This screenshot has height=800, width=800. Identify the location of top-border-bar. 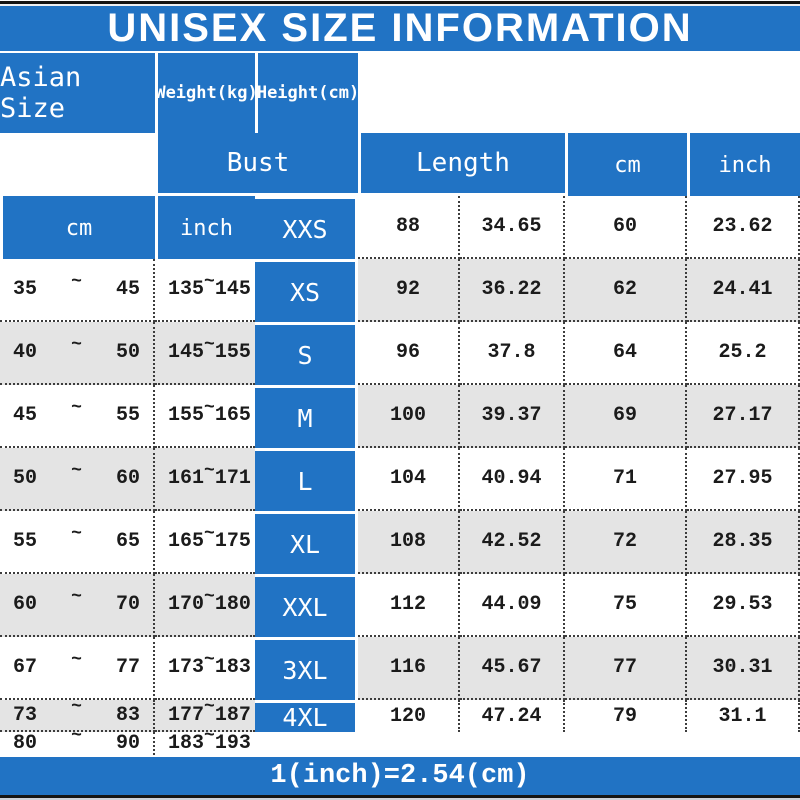
(400, 3).